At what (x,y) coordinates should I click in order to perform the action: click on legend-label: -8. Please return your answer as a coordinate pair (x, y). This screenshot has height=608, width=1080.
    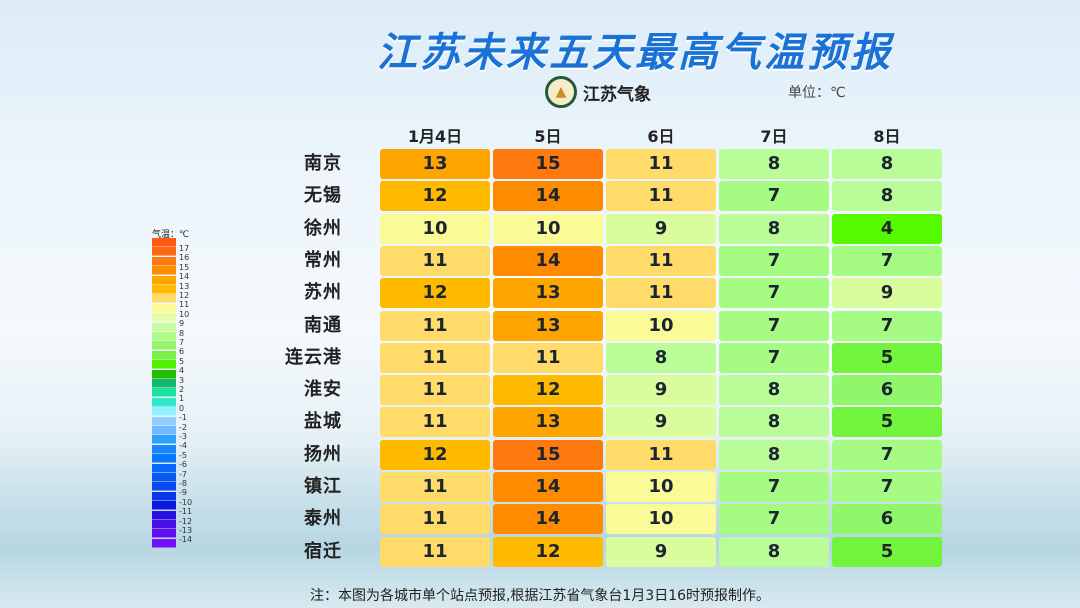
    Looking at the image, I should click on (183, 483).